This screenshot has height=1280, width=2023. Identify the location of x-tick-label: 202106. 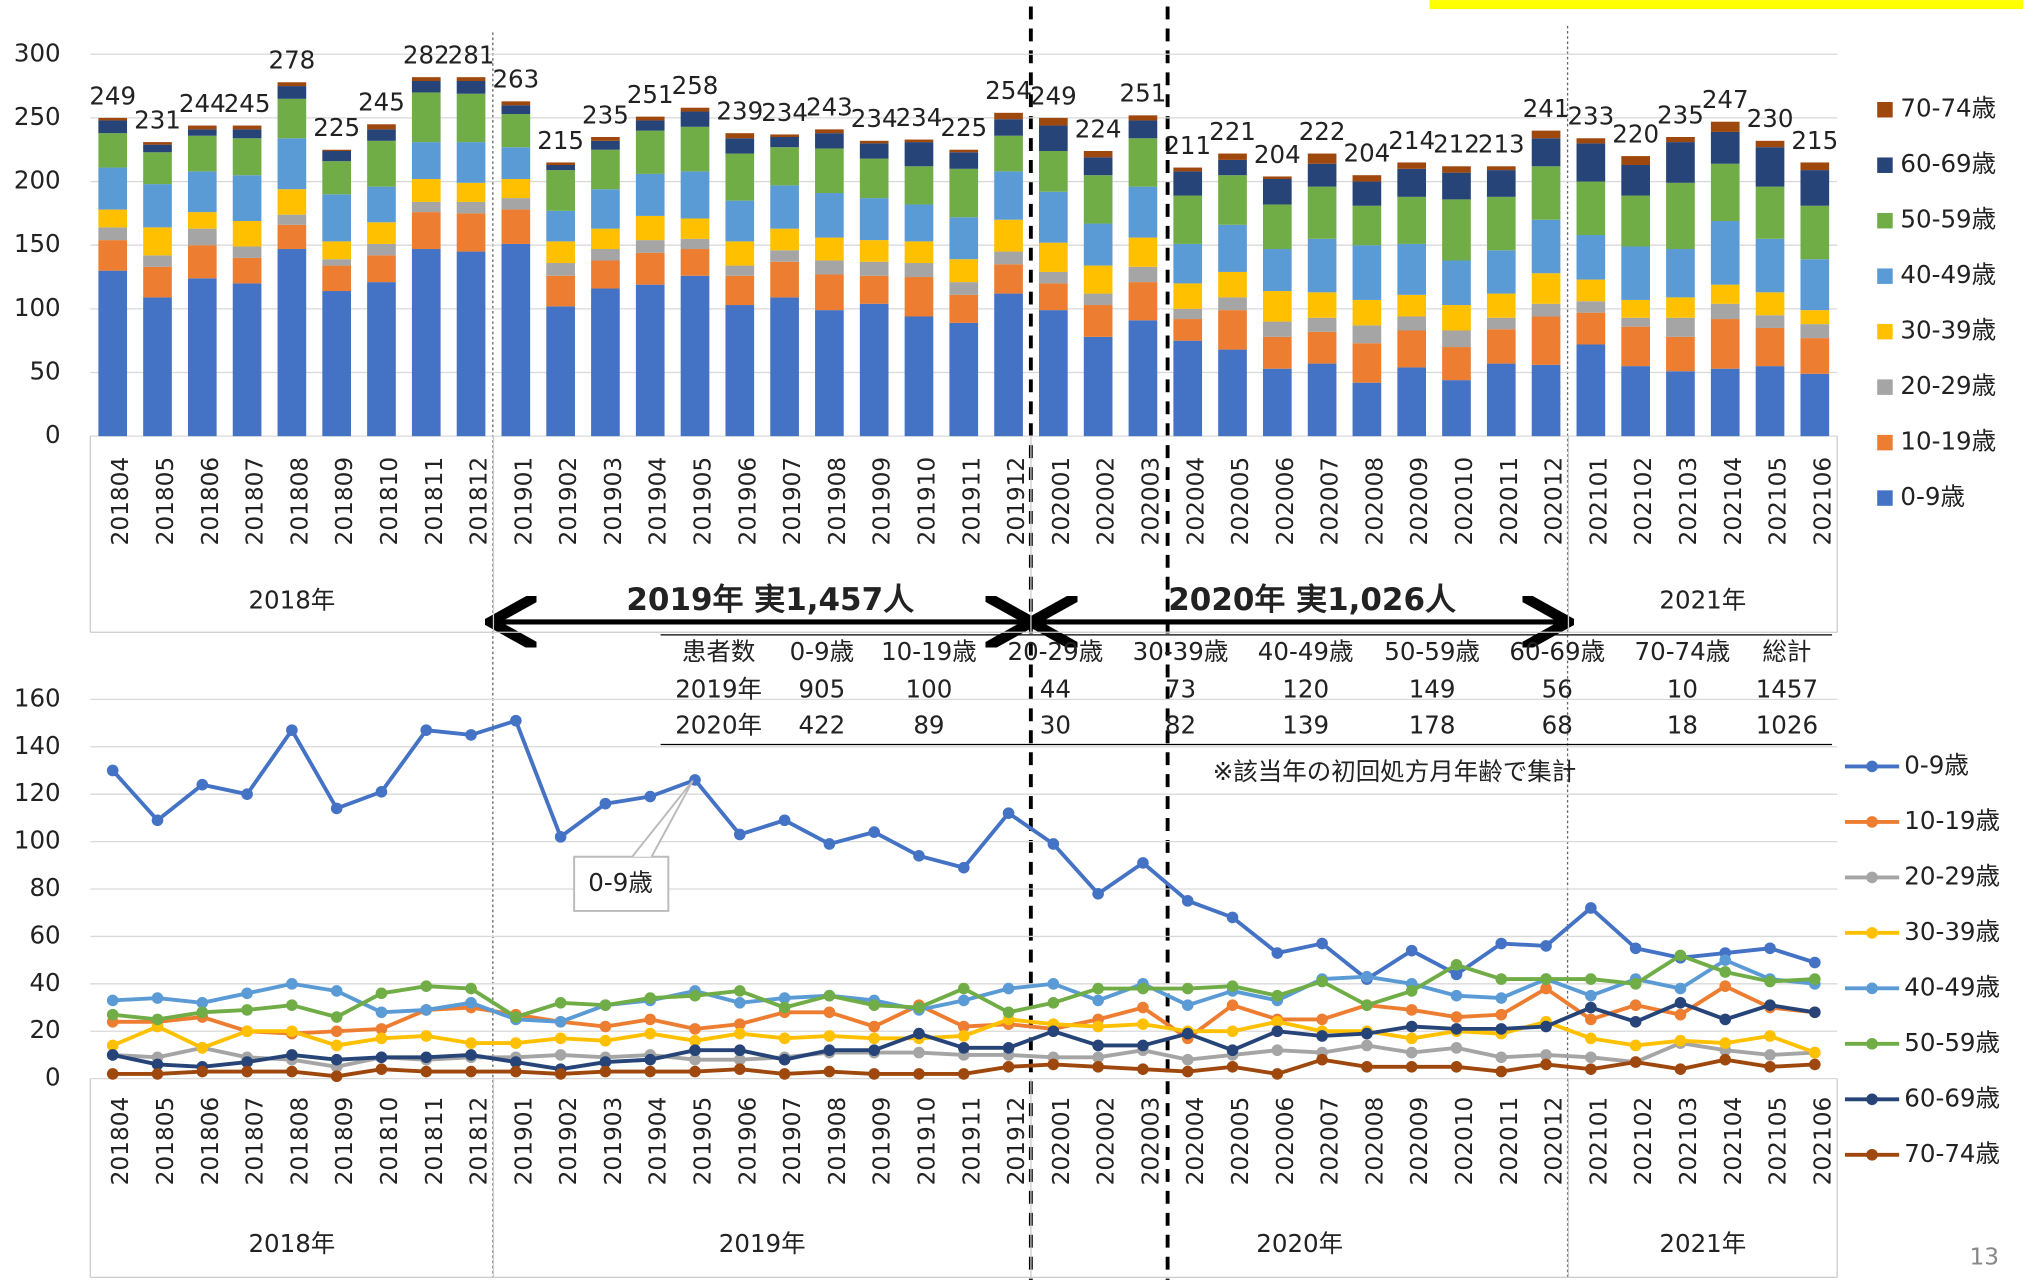
(1822, 501).